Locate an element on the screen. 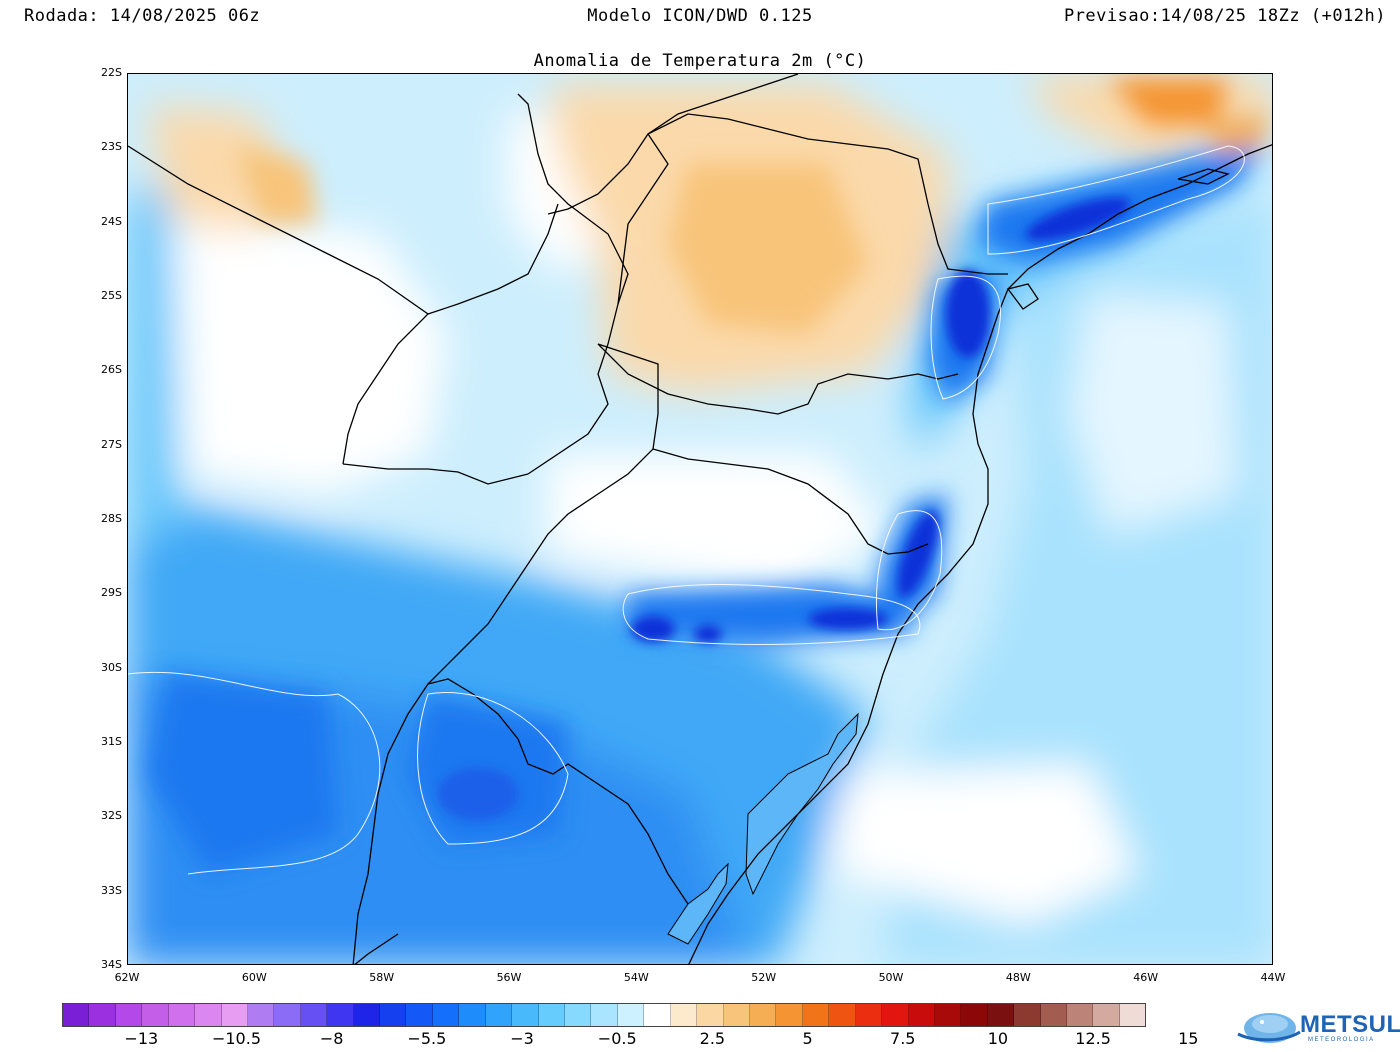  color-scale-bar is located at coordinates (604, 1015).